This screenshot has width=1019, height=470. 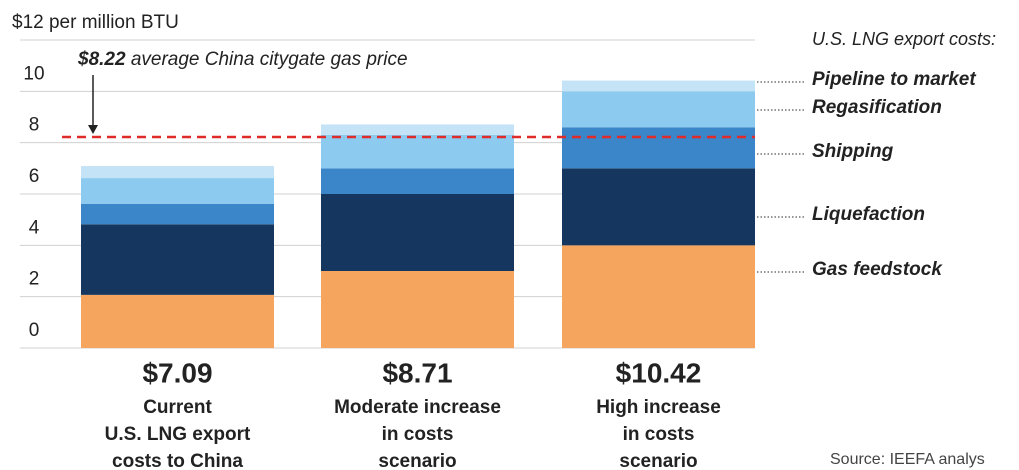 I want to click on y-tick-label: 6, so click(x=34, y=176).